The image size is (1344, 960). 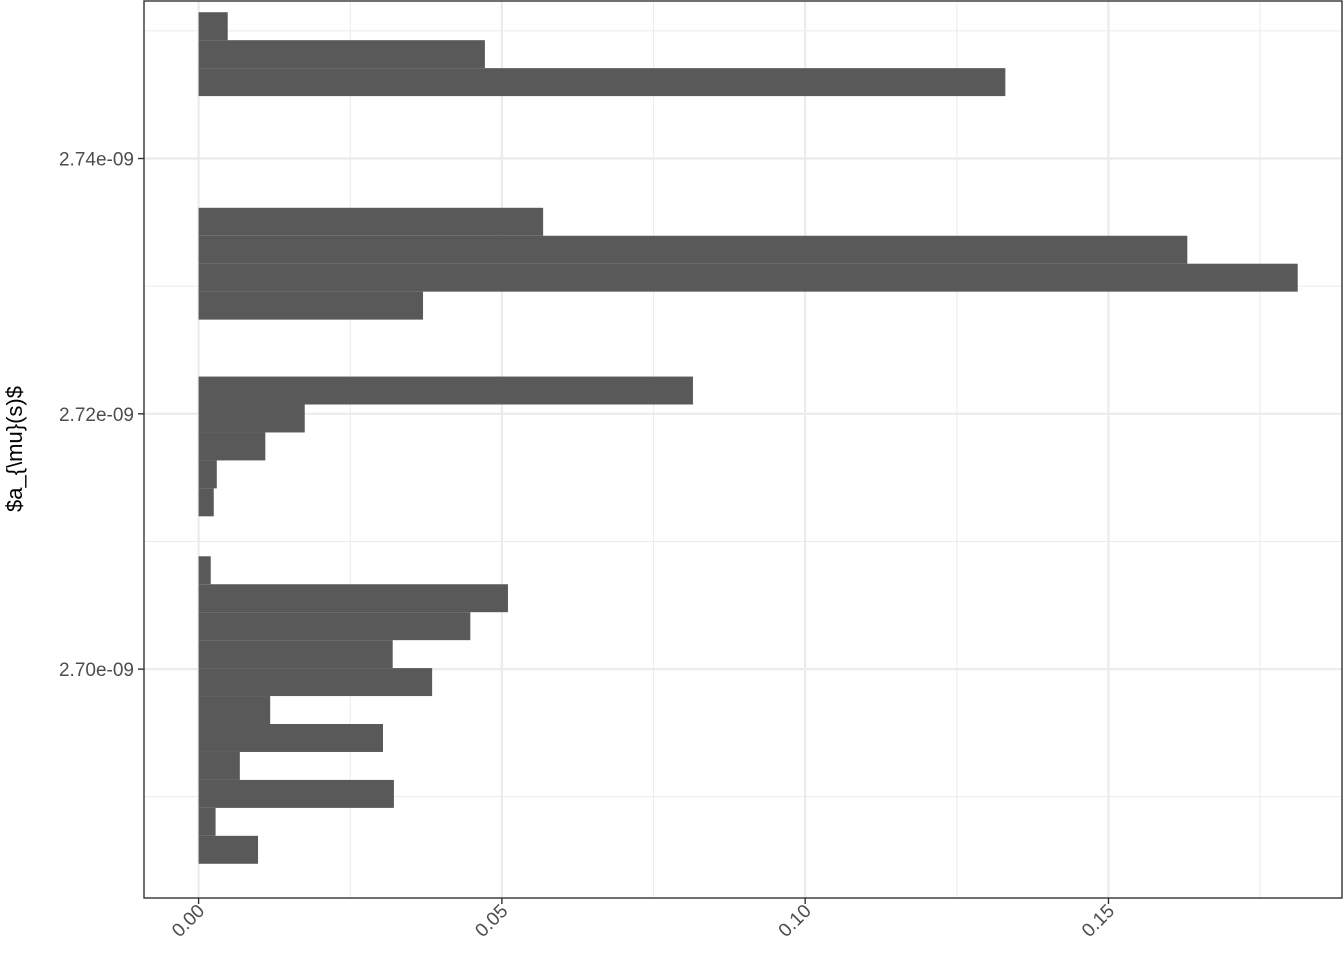 I want to click on x-tick-label: 0.10, so click(x=795, y=921).